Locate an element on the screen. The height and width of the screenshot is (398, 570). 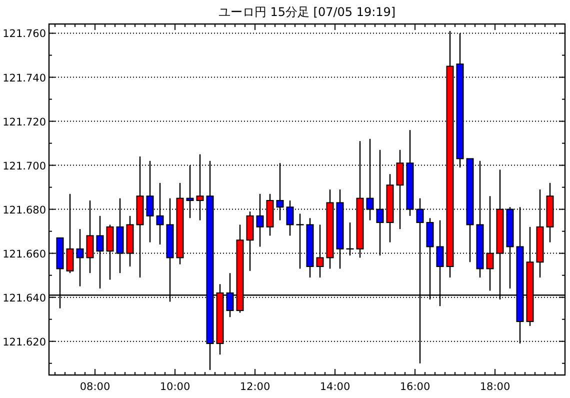
y-tick-label: 121.680 is located at coordinates (24, 210).